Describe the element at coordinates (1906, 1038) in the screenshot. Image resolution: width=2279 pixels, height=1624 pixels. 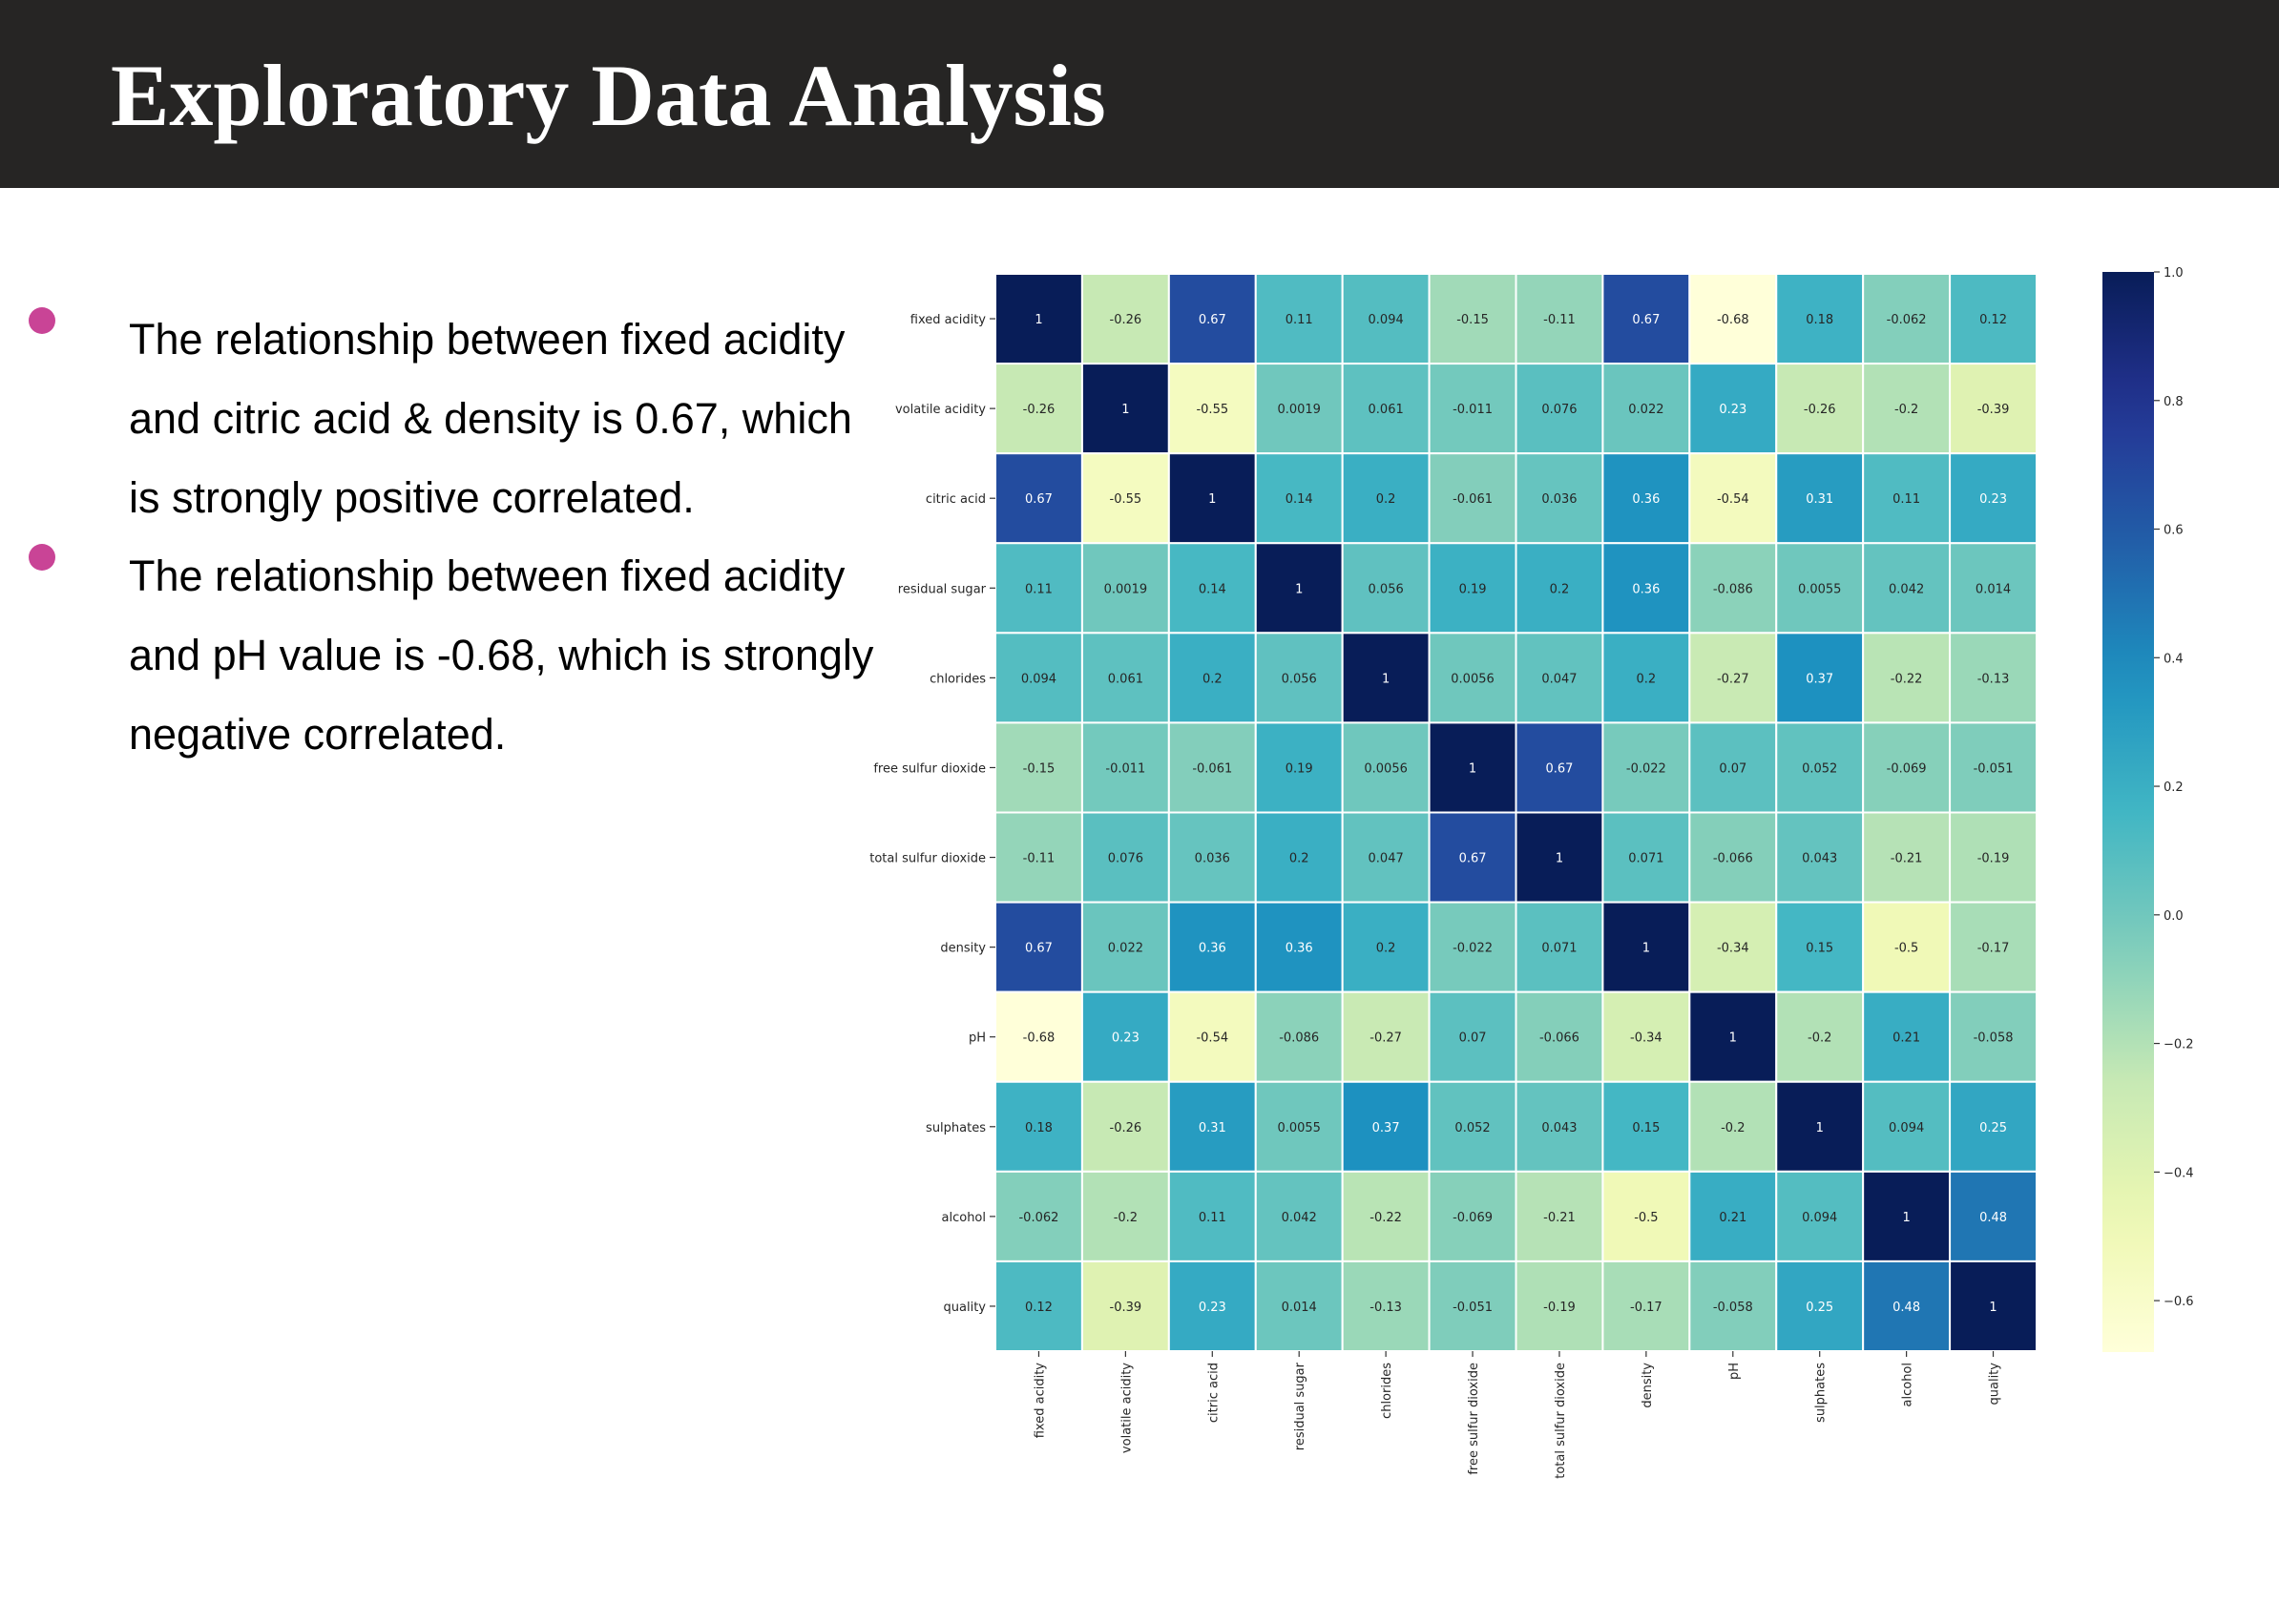
I see `cell-value-label: 0.21` at that location.